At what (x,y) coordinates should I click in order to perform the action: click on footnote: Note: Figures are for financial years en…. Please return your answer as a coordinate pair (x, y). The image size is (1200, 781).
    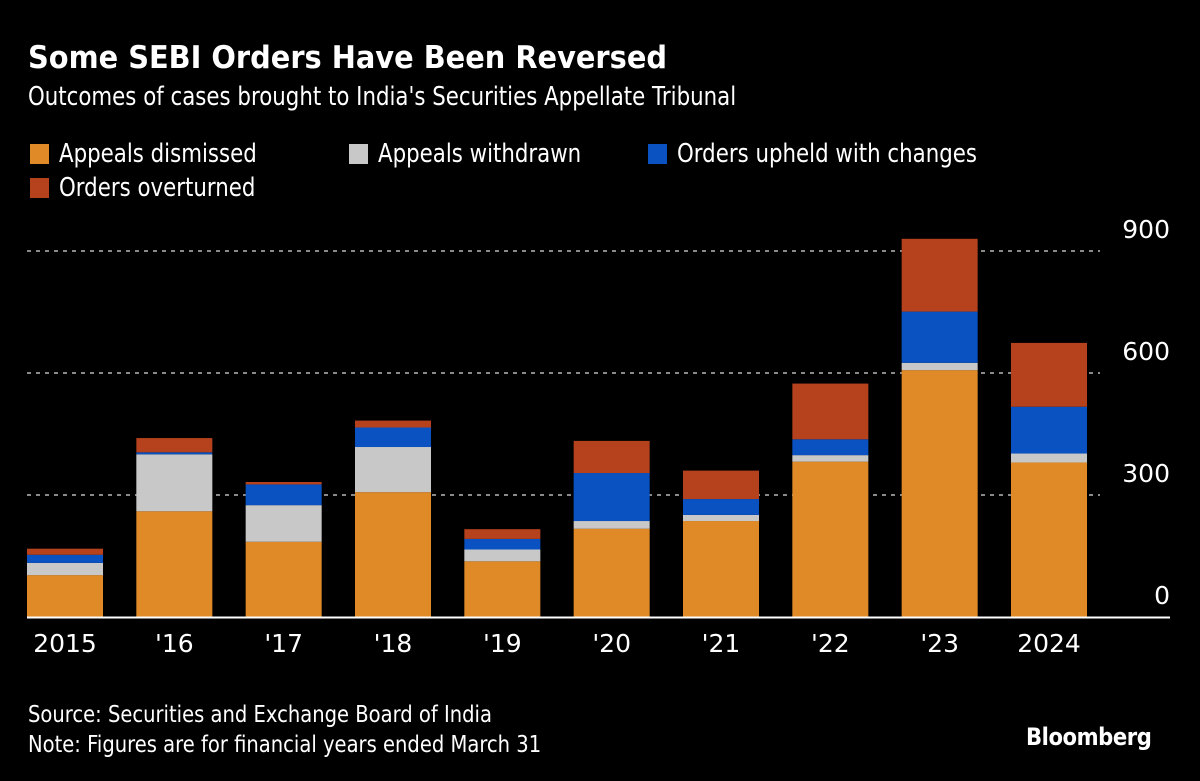
    Looking at the image, I should click on (285, 745).